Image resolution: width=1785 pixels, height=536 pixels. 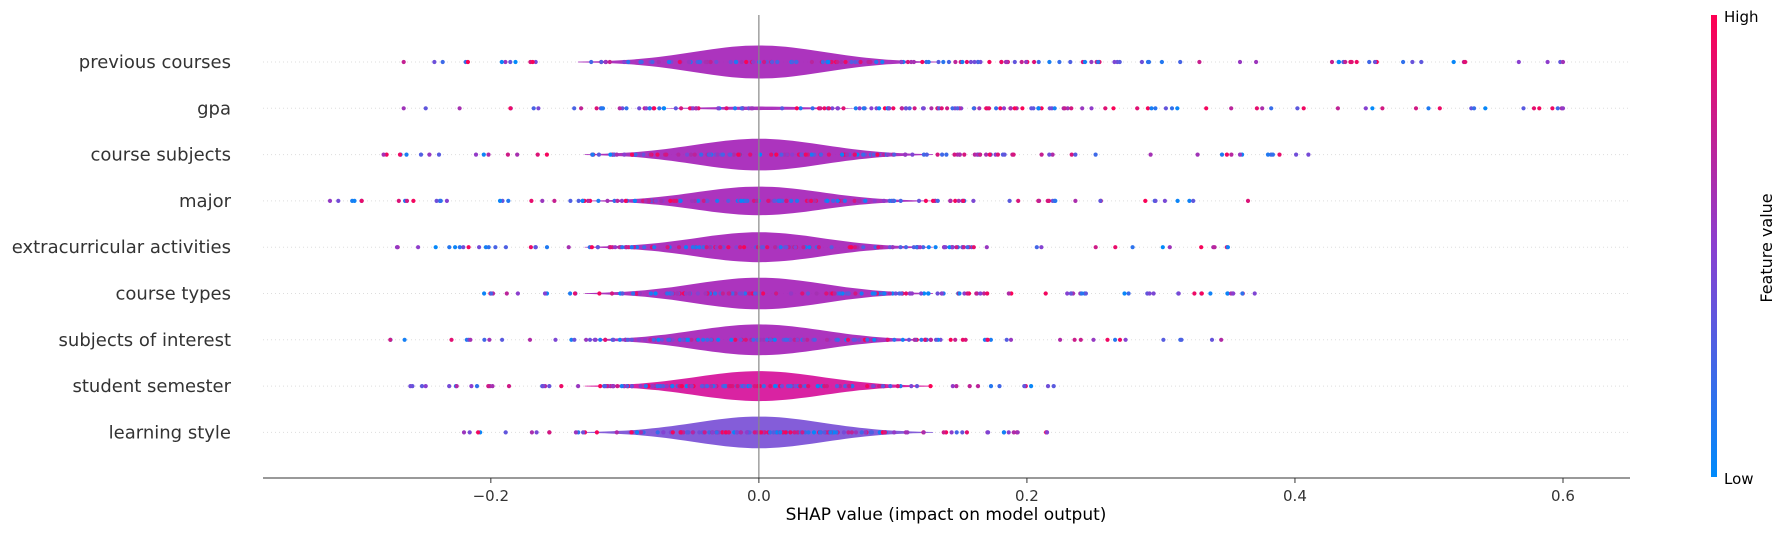 What do you see at coordinates (1739, 479) in the screenshot?
I see `colorbar-low-label: Low` at bounding box center [1739, 479].